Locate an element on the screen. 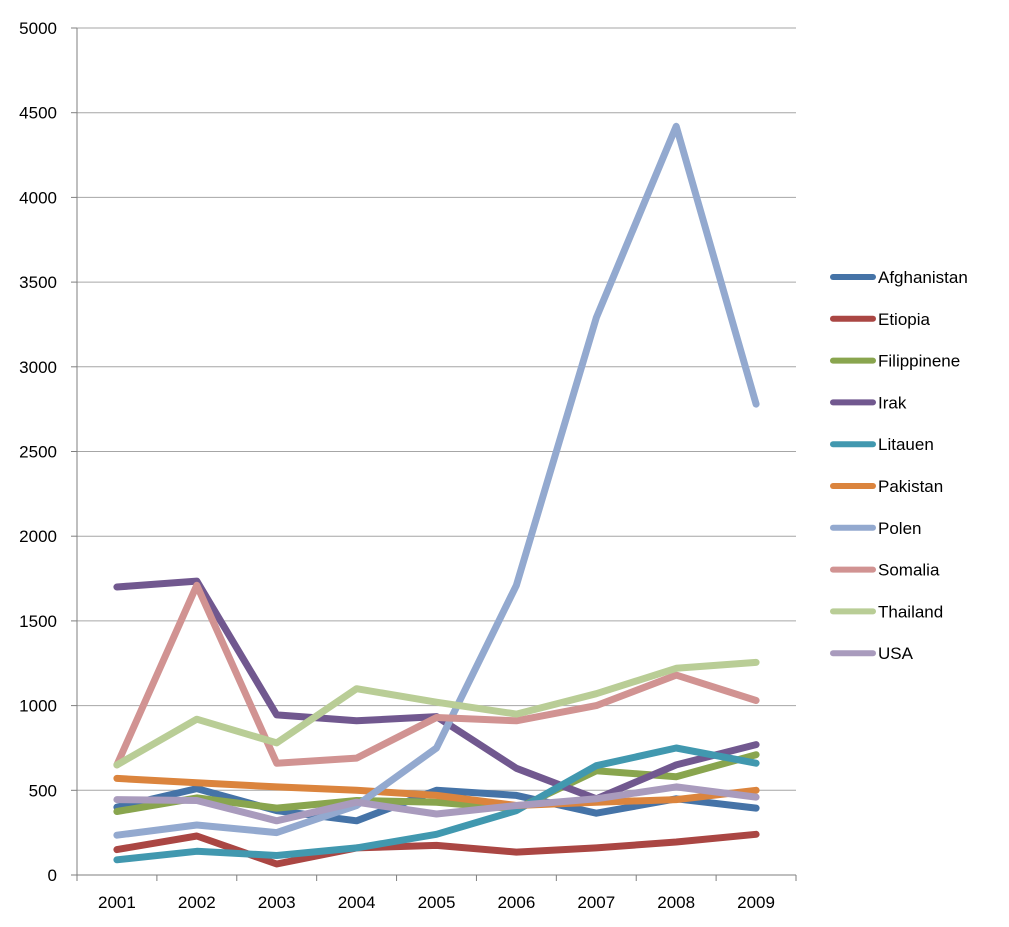 This screenshot has width=1009, height=927. legend-item: Etiopia is located at coordinates (880, 319).